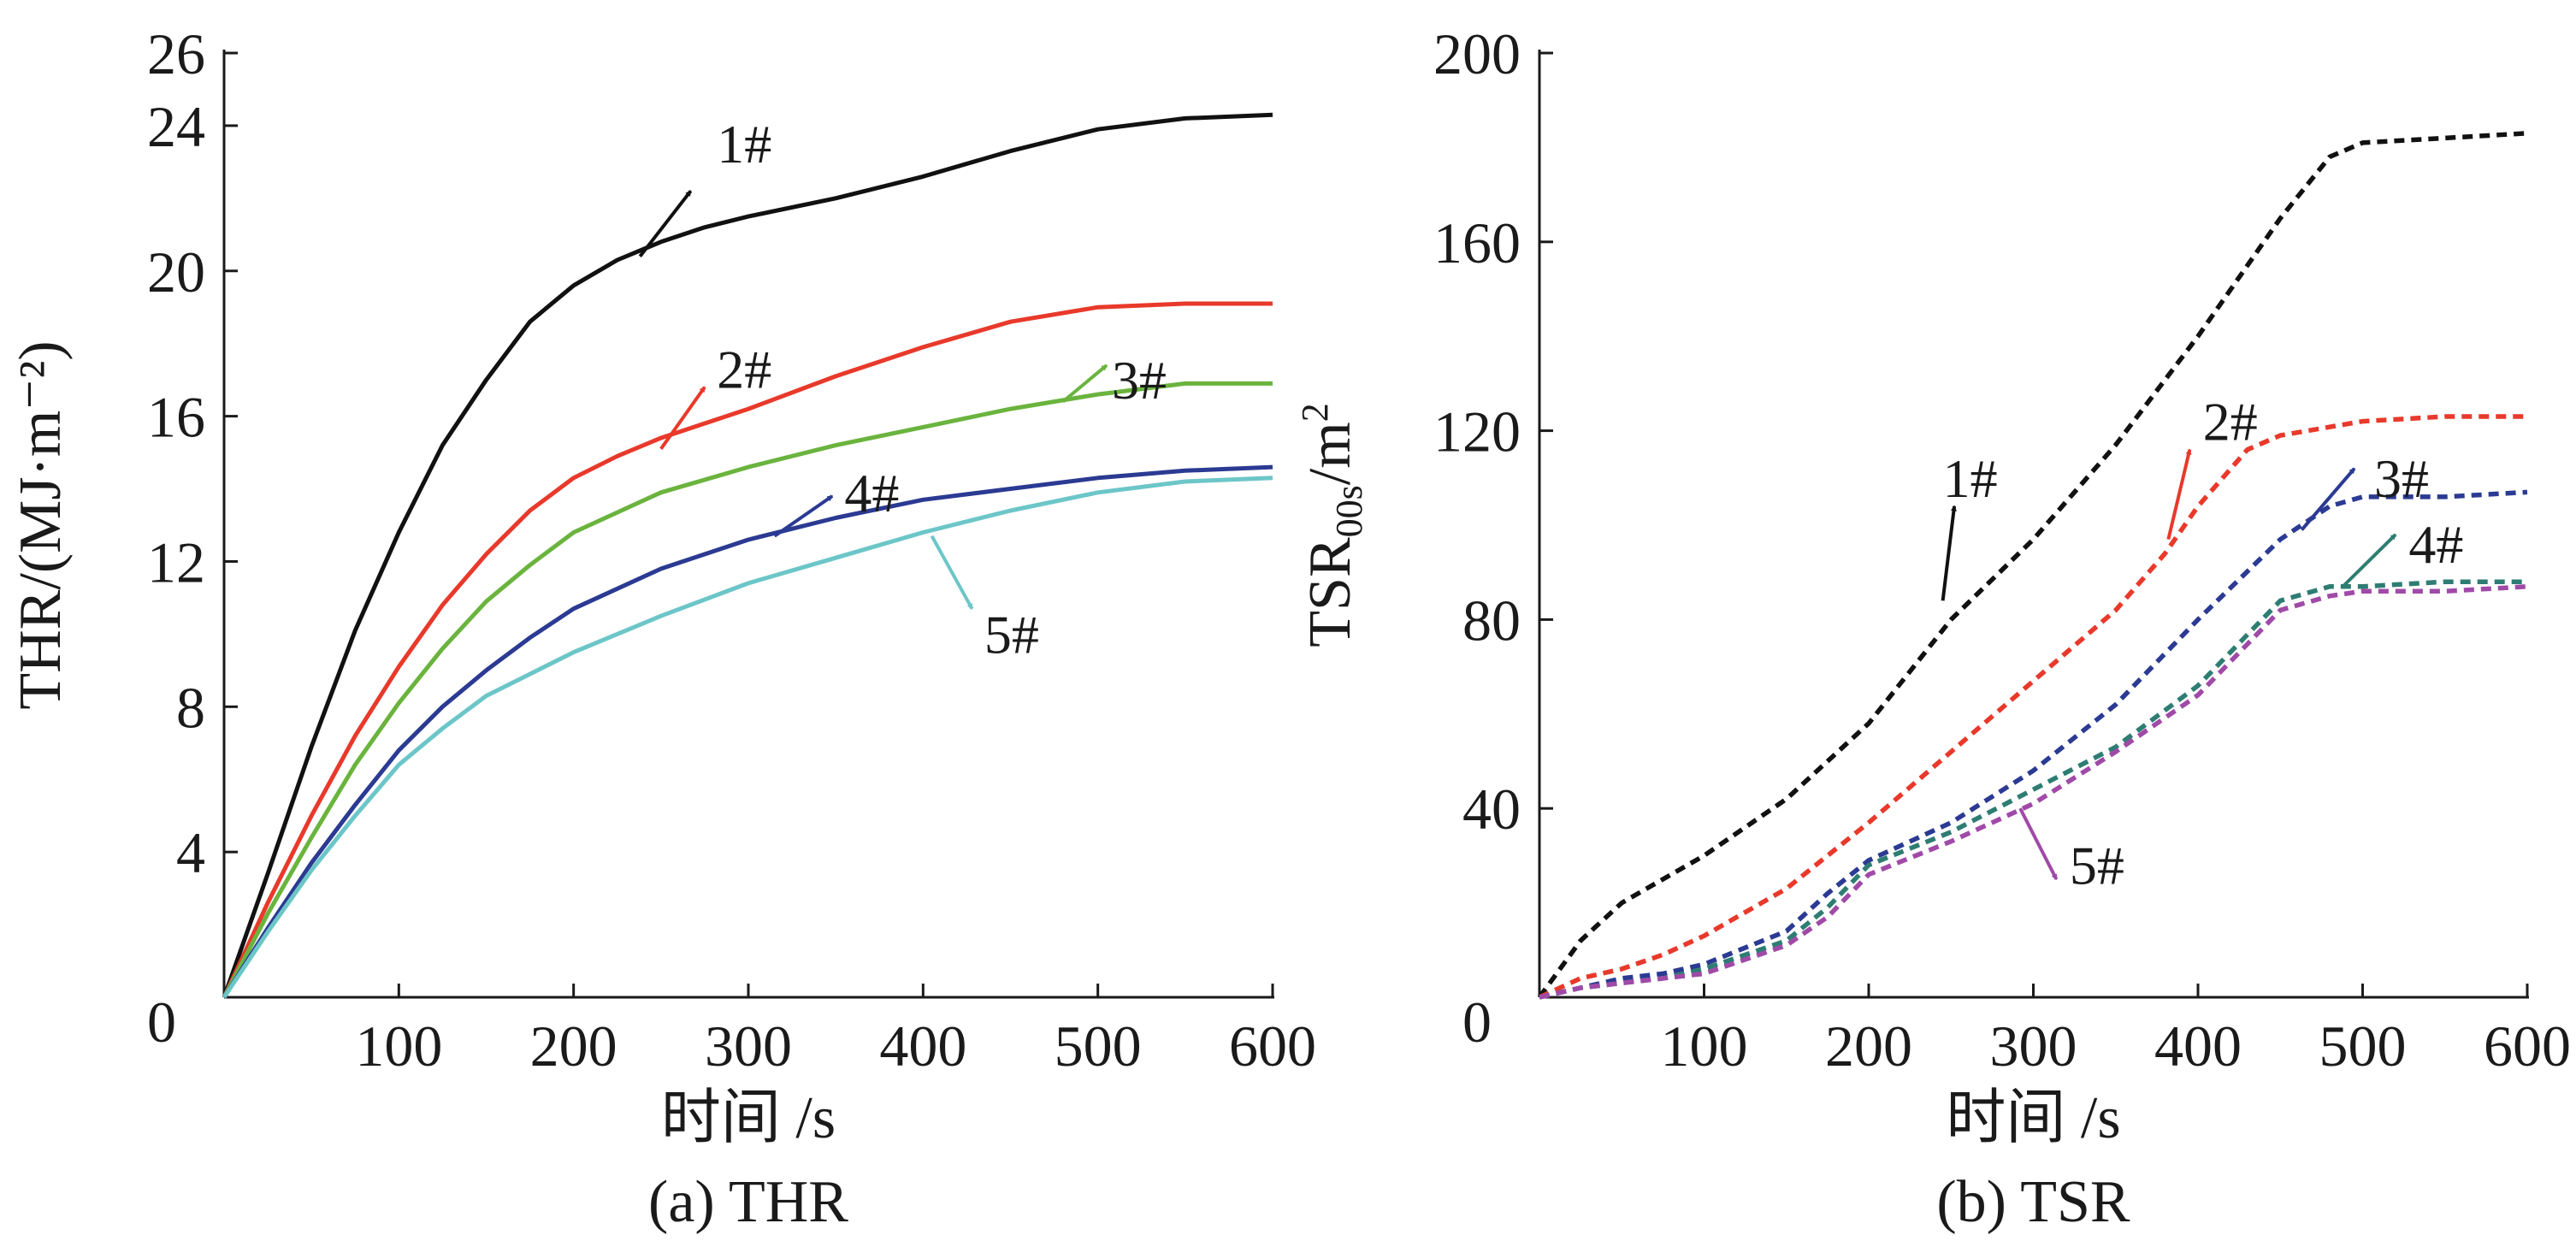 The image size is (2576, 1247). Describe the element at coordinates (1491, 809) in the screenshot. I see `y-tick-label: 40` at that location.